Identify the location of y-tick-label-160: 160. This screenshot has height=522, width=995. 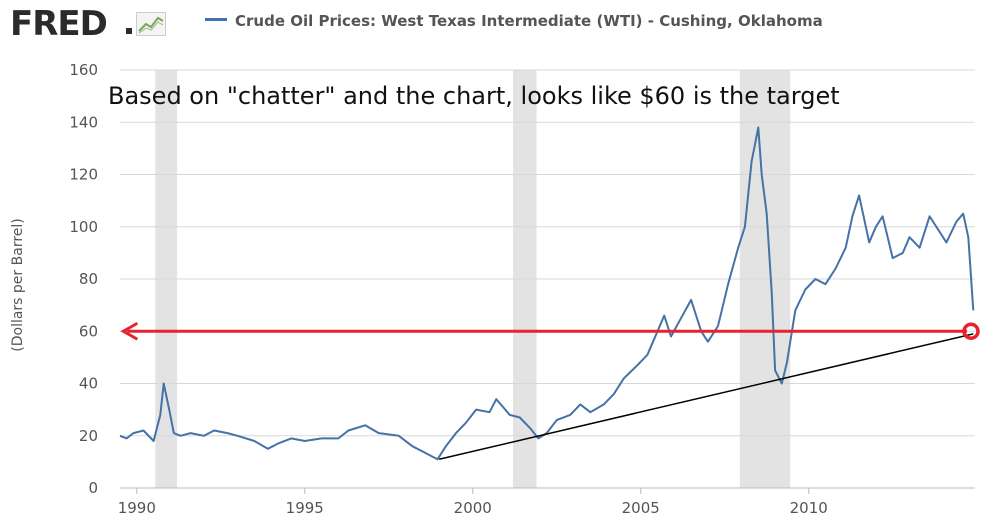
(83, 70).